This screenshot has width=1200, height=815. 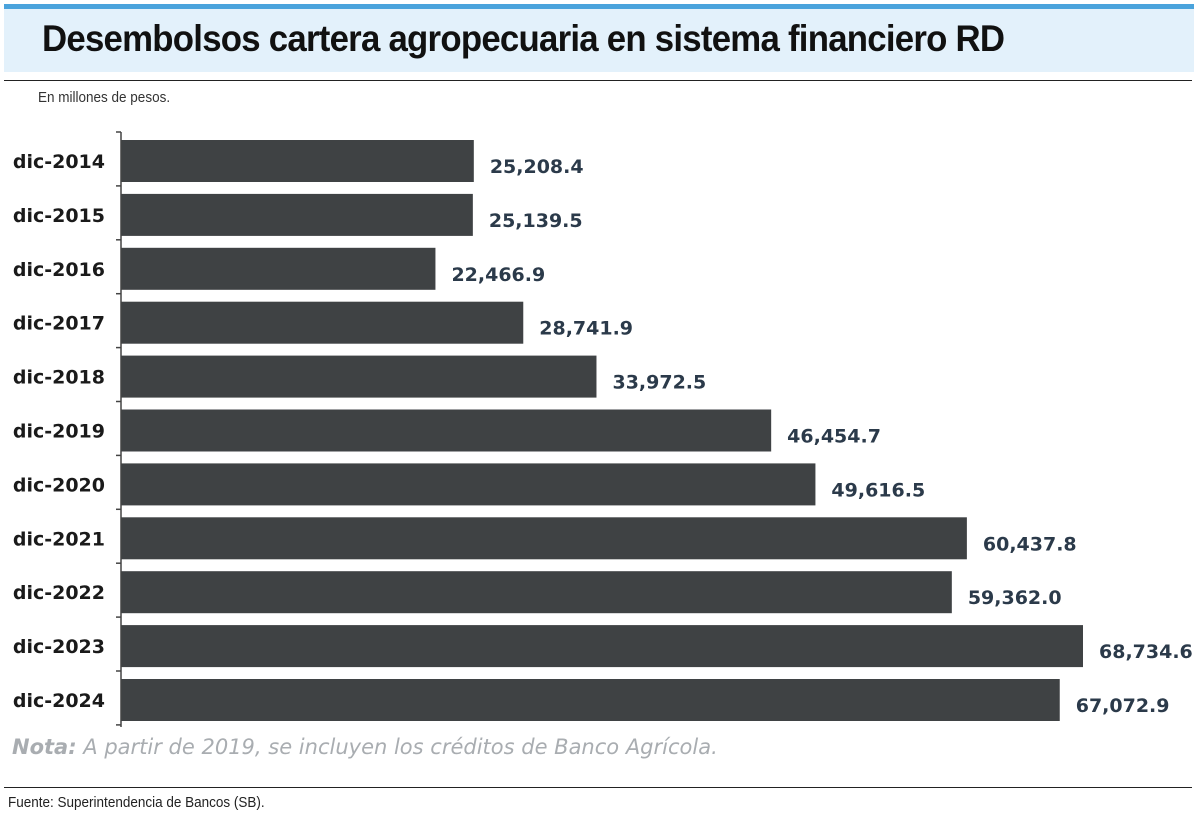 I want to click on bar-dic-2019, so click(x=446, y=430).